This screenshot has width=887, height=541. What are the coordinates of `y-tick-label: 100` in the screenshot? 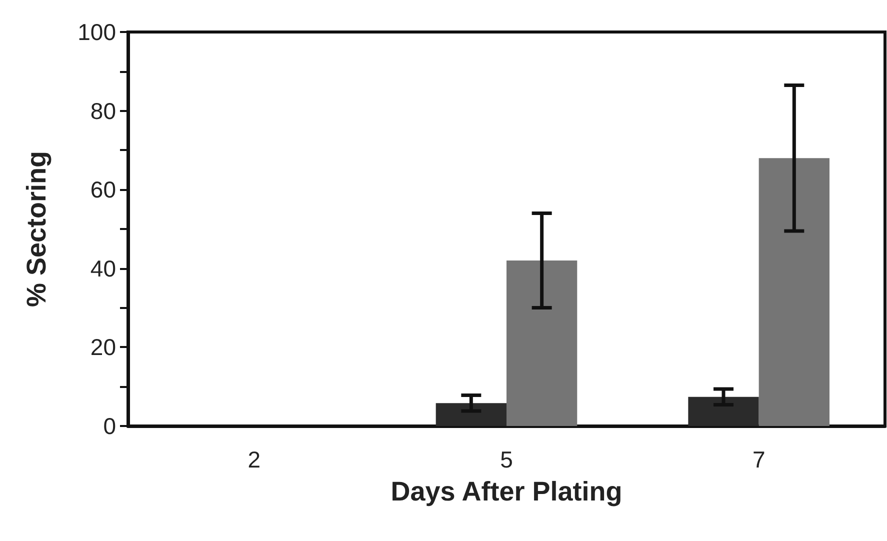 It's located at (97, 32).